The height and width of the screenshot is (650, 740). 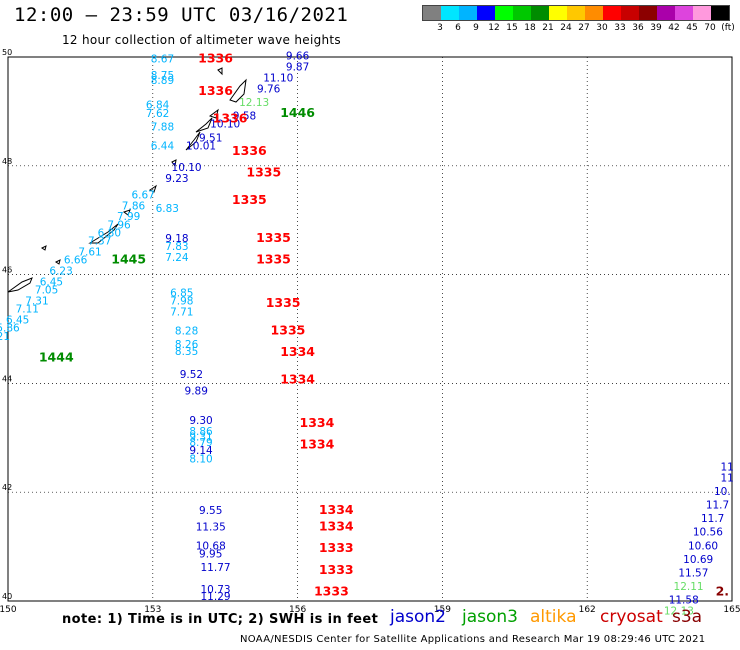 What do you see at coordinates (698, 560) in the screenshot?
I see `wave-height-value: 10.69` at bounding box center [698, 560].